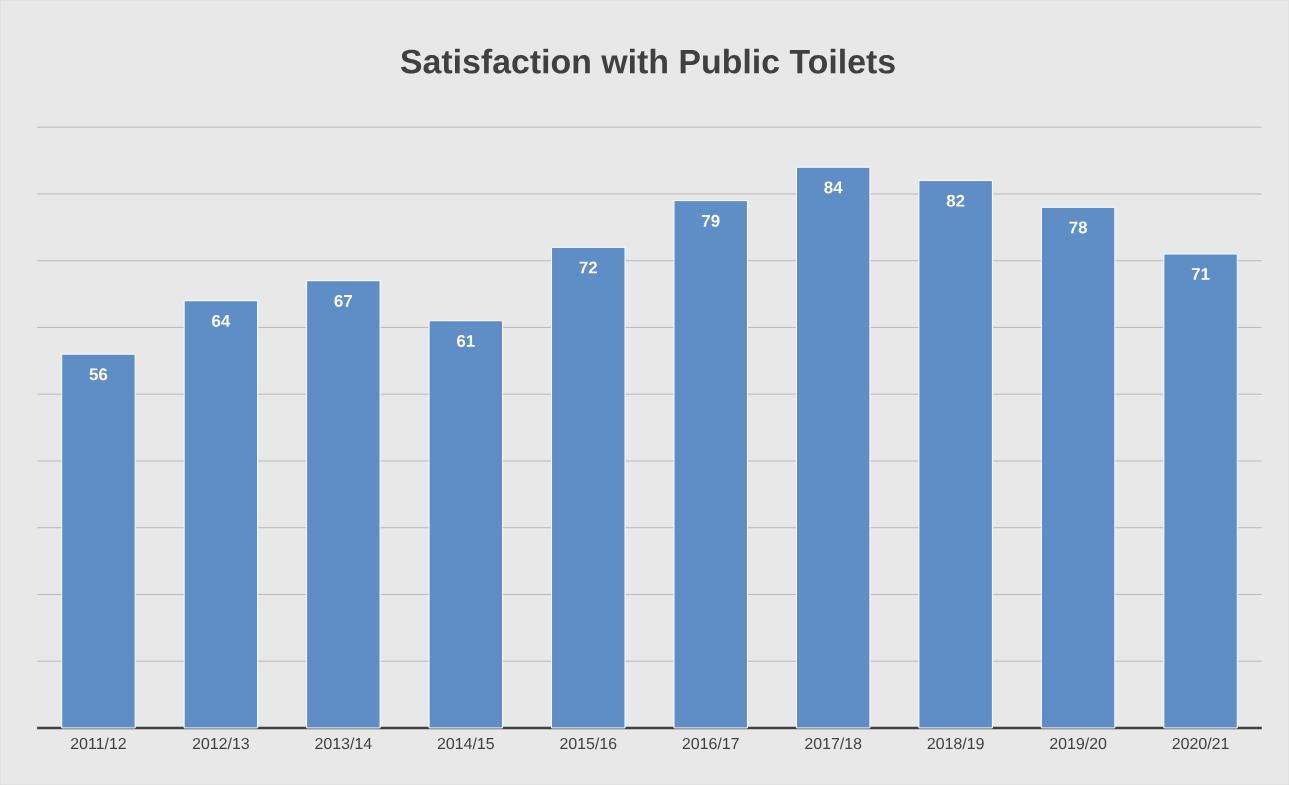  I want to click on x-tick-label: 2018/19, so click(955, 743).